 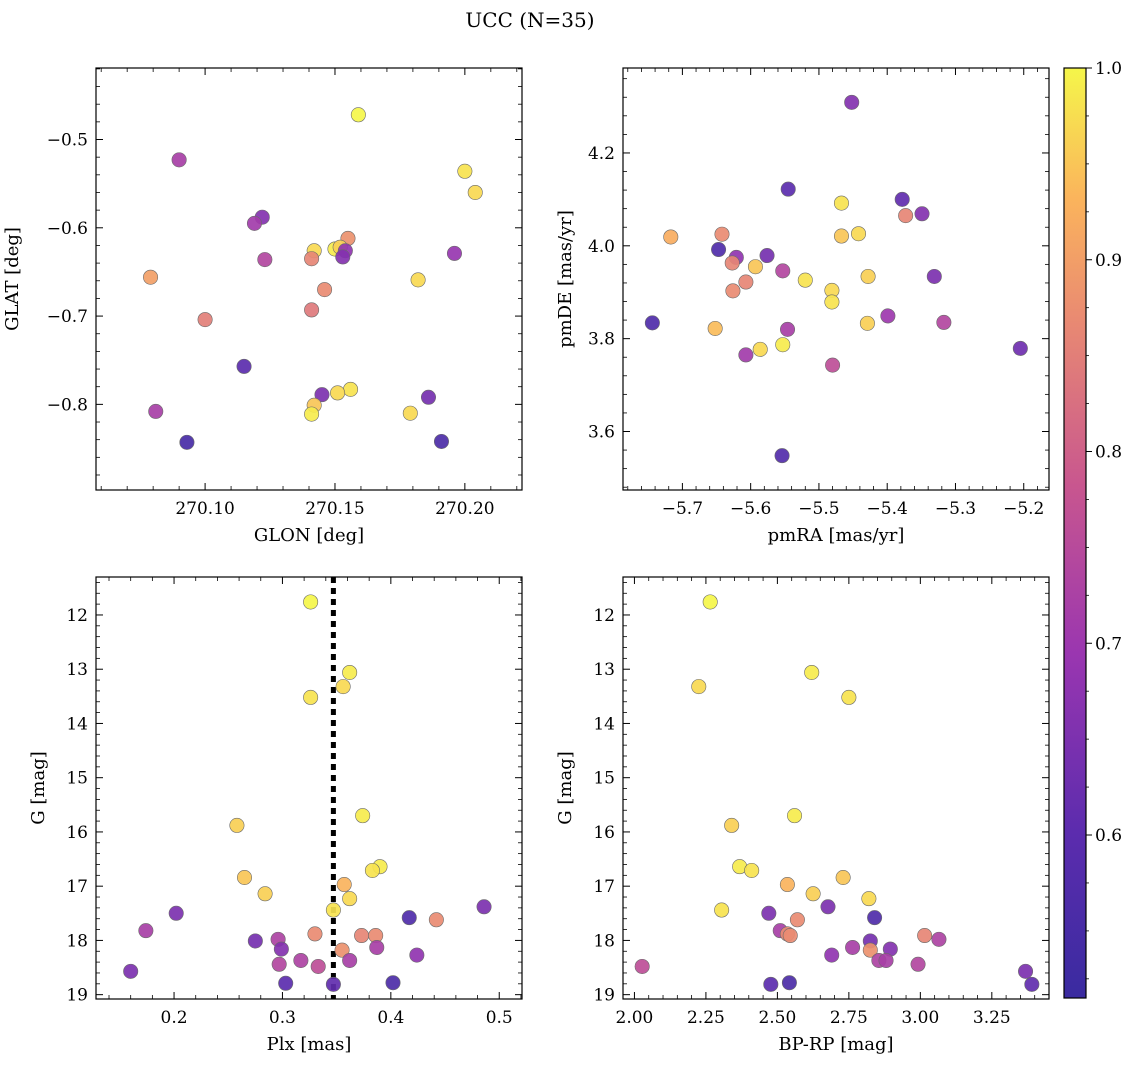 What do you see at coordinates (309, 1044) in the screenshot?
I see `x-axis-label: Plx [mas]` at bounding box center [309, 1044].